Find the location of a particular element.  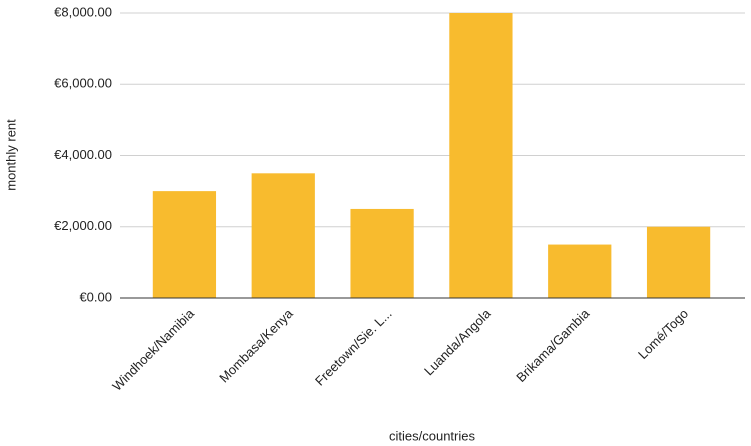

y-tick-label: €6,000.00 is located at coordinates (83, 83).